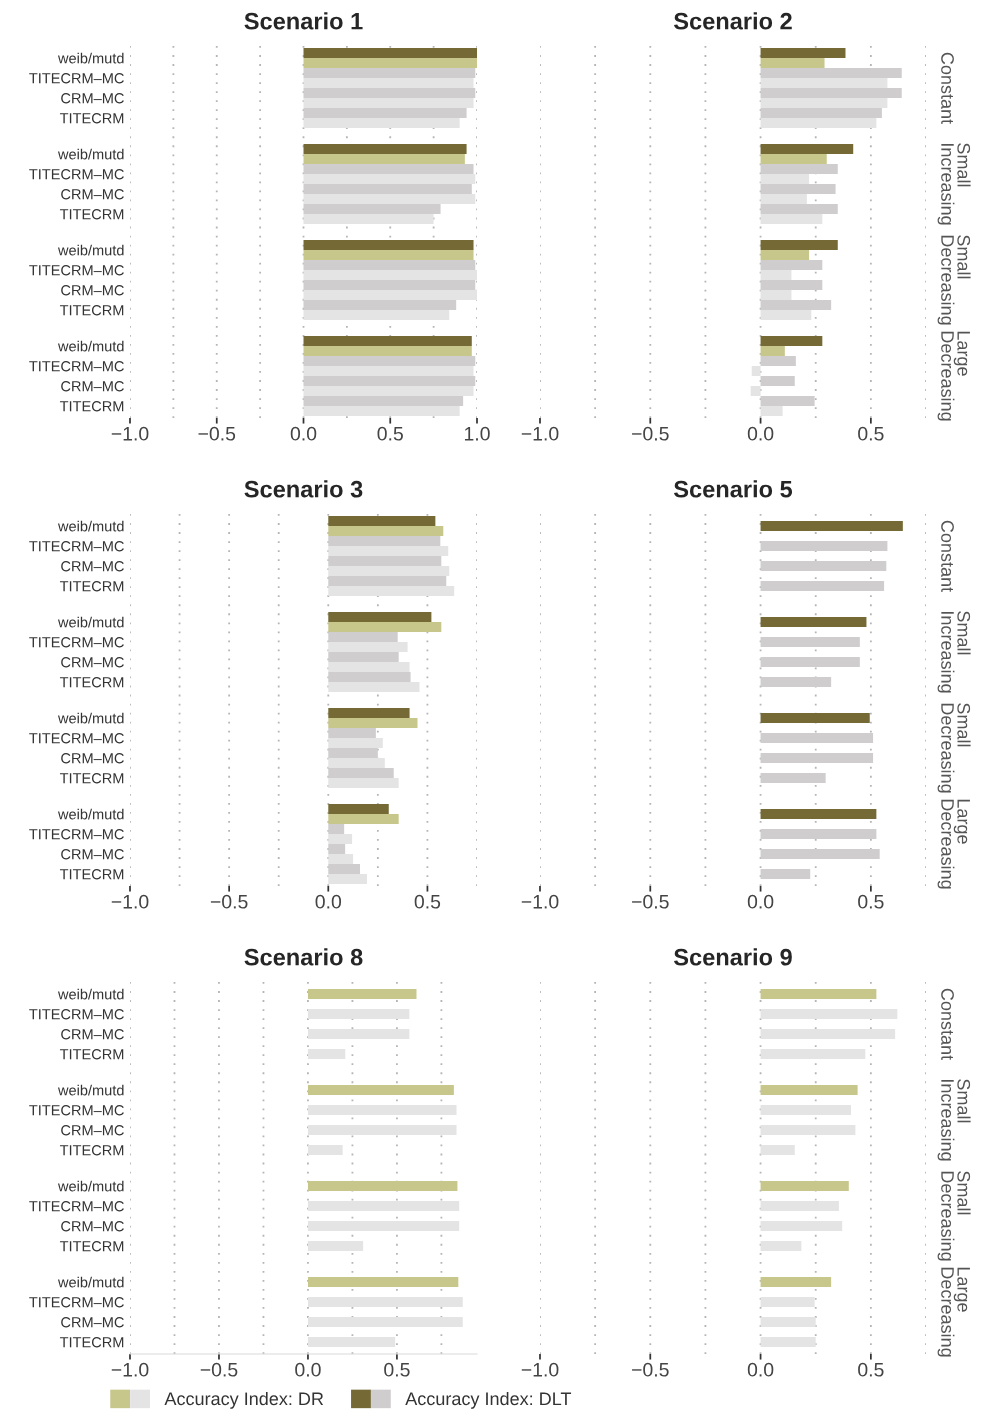 This screenshot has height=1425, width=988. What do you see at coordinates (303, 957) in the screenshot?
I see `chart-title: Scenario 8` at bounding box center [303, 957].